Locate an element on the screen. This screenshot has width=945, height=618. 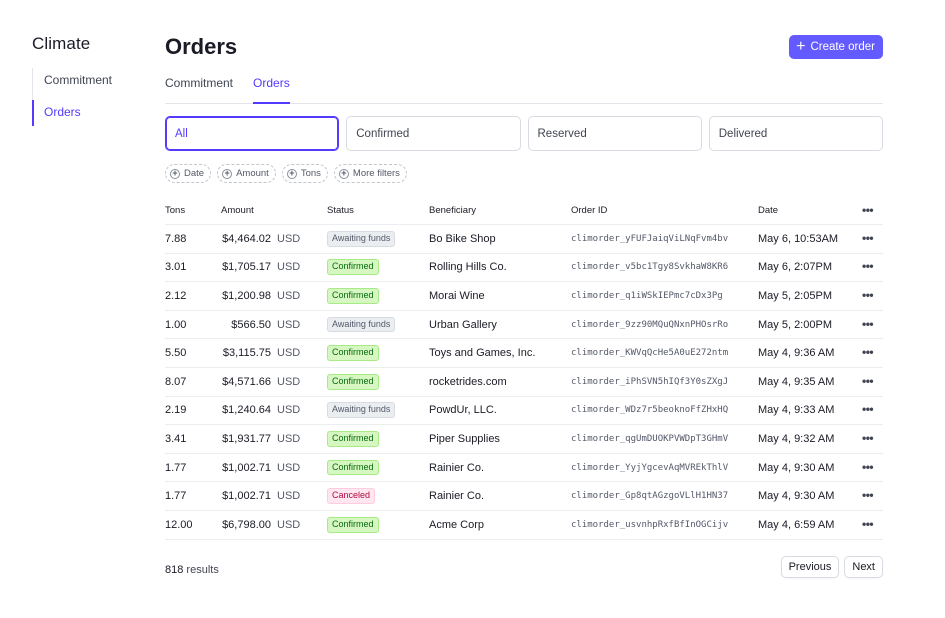
tab-orders: Orders is located at coordinates (271, 88).